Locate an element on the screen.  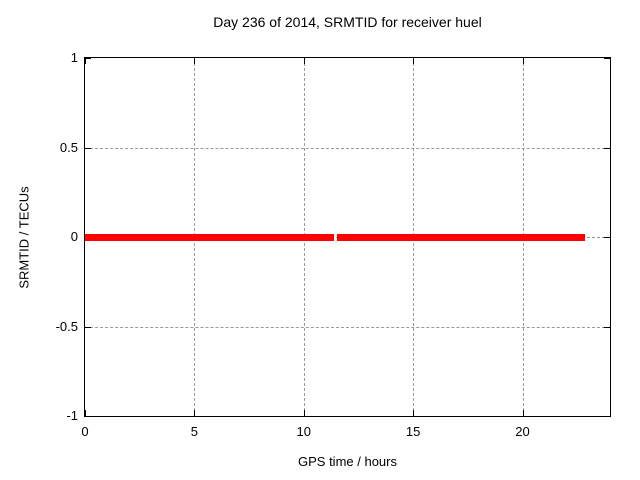
y-tick-label: -1 is located at coordinates (72, 415).